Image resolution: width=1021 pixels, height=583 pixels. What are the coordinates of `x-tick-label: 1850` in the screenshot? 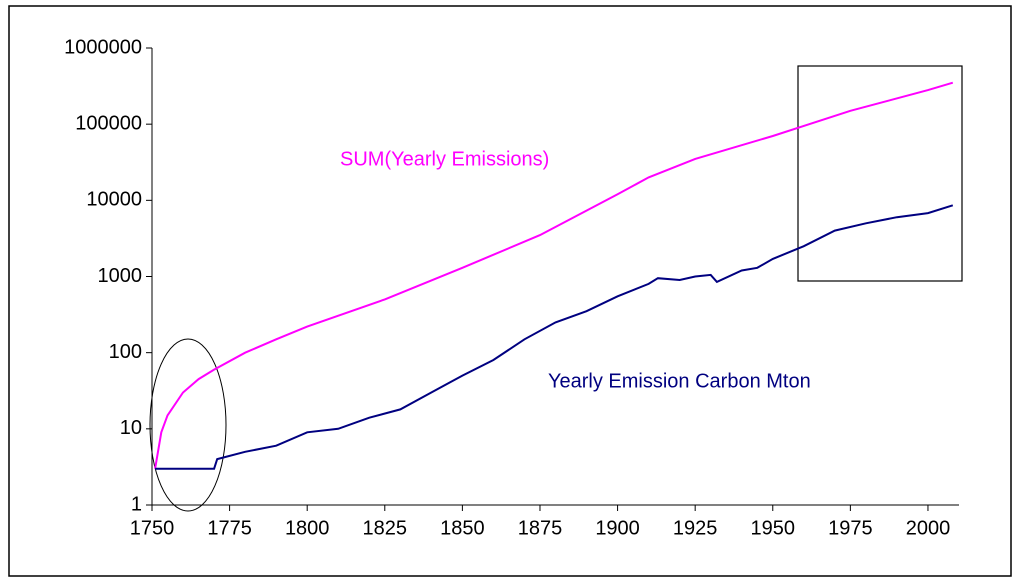 It's located at (462, 528).